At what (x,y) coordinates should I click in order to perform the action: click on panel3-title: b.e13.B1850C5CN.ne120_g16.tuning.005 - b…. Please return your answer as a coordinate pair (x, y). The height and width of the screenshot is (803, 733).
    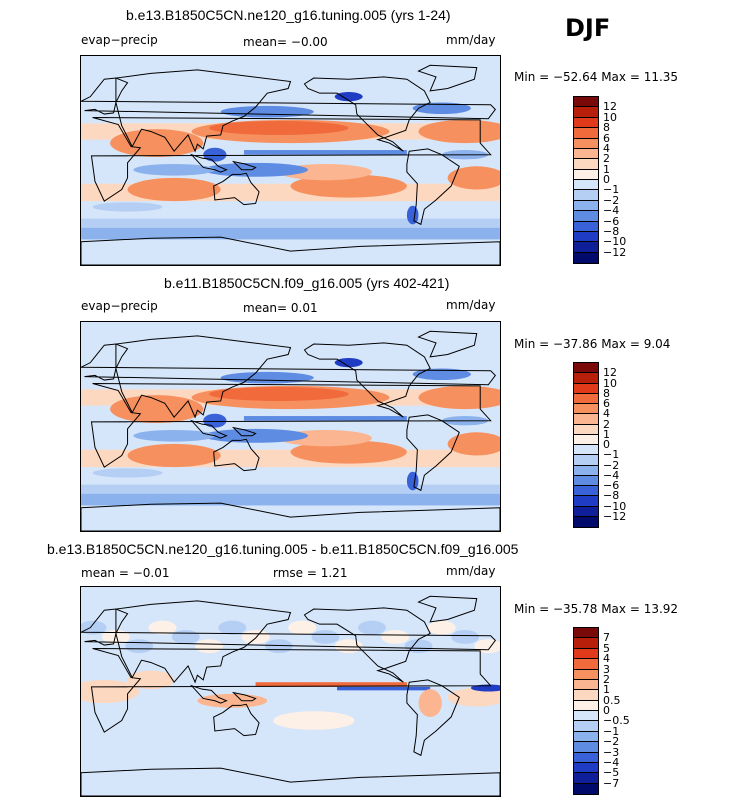
    Looking at the image, I should click on (283, 549).